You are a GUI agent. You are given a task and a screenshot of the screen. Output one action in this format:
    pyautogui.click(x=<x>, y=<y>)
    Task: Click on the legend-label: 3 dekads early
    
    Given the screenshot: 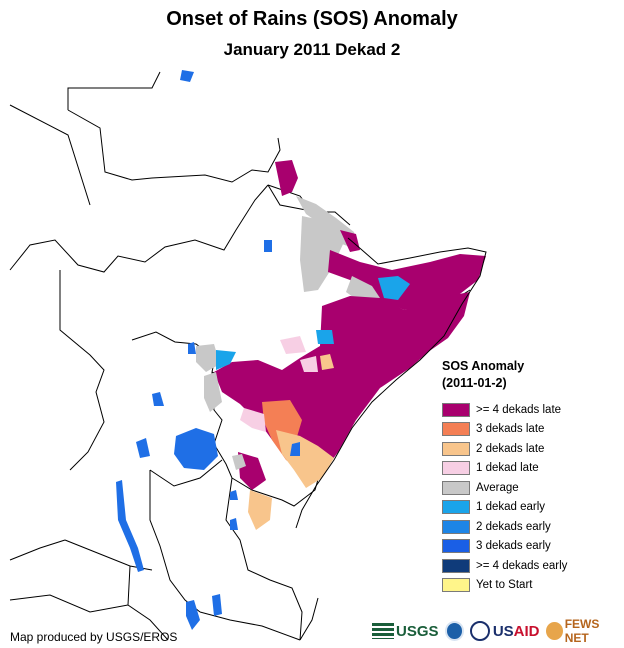 What is the action you would take?
    pyautogui.click(x=513, y=546)
    